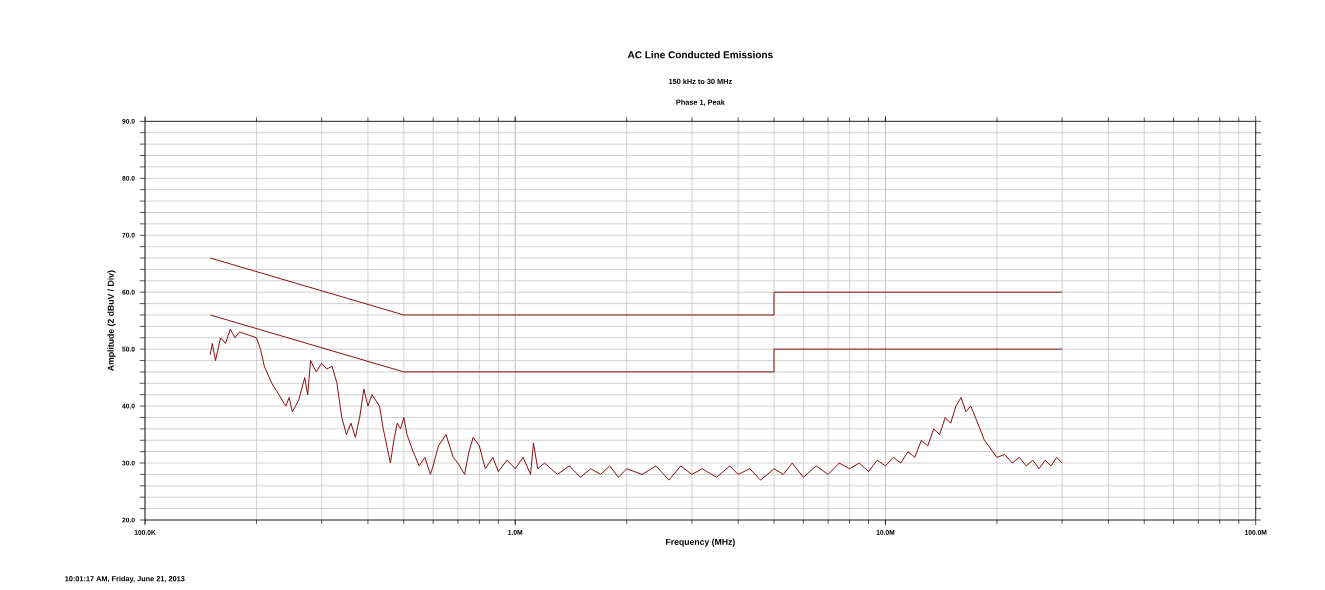  I want to click on y-axis-title: Amplitude (2 dBuV / Div), so click(111, 321).